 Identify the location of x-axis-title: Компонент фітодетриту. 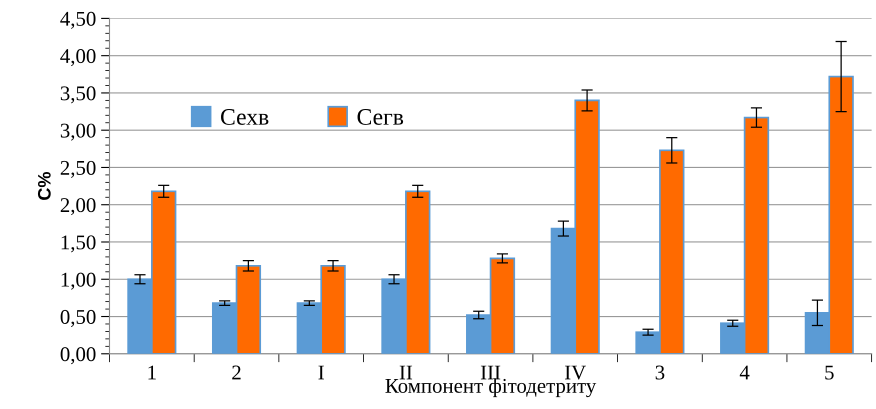
(490, 388).